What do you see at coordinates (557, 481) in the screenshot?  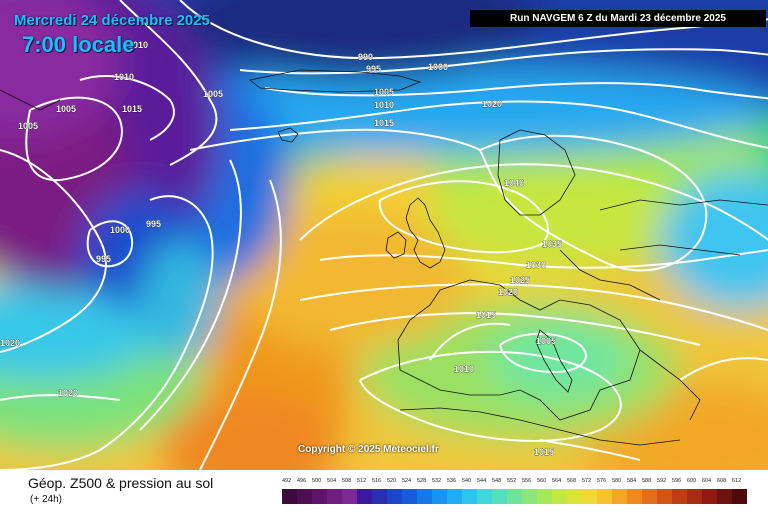 I see `legend-value: 564` at bounding box center [557, 481].